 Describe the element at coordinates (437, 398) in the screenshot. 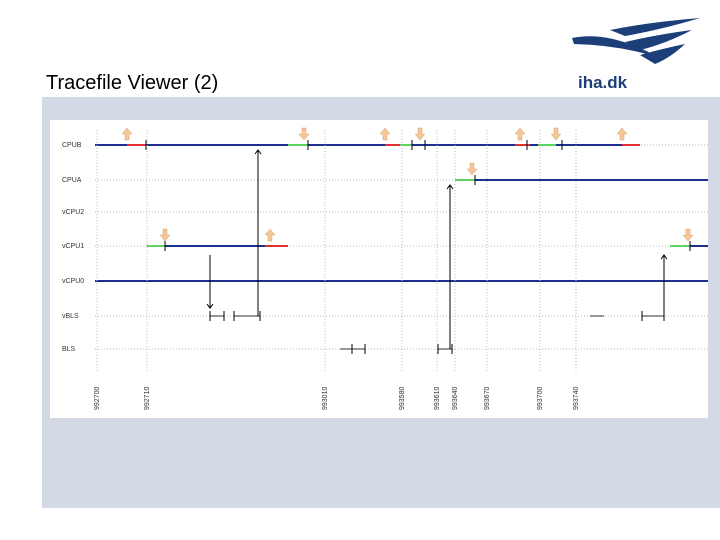

I see `time-label: 993610` at that location.